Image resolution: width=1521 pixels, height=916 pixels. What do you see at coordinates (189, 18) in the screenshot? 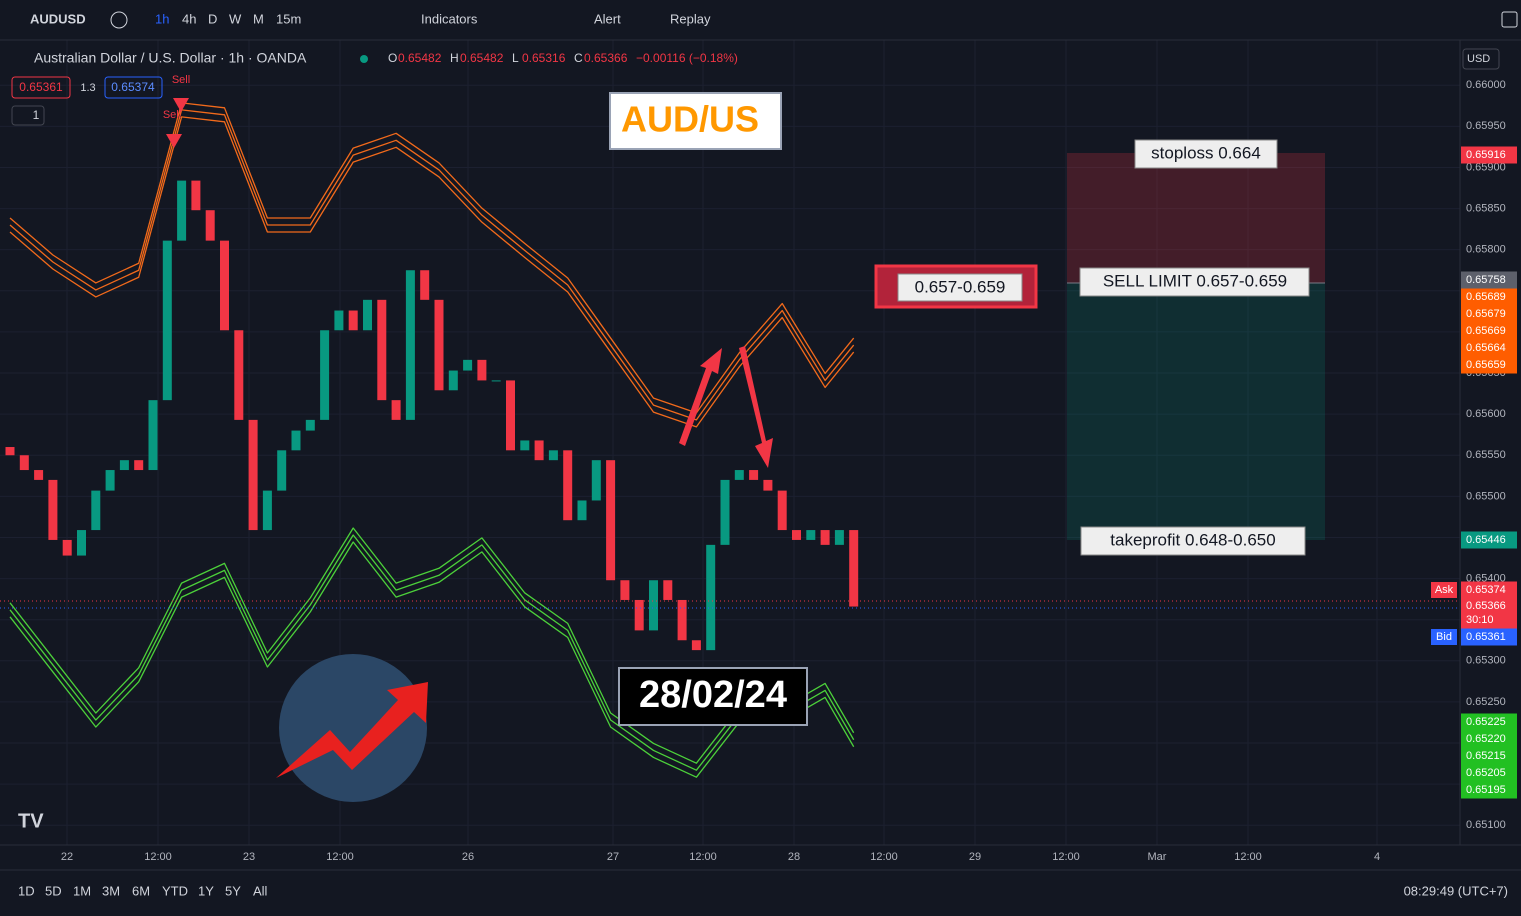
I see `interval: 4h` at bounding box center [189, 18].